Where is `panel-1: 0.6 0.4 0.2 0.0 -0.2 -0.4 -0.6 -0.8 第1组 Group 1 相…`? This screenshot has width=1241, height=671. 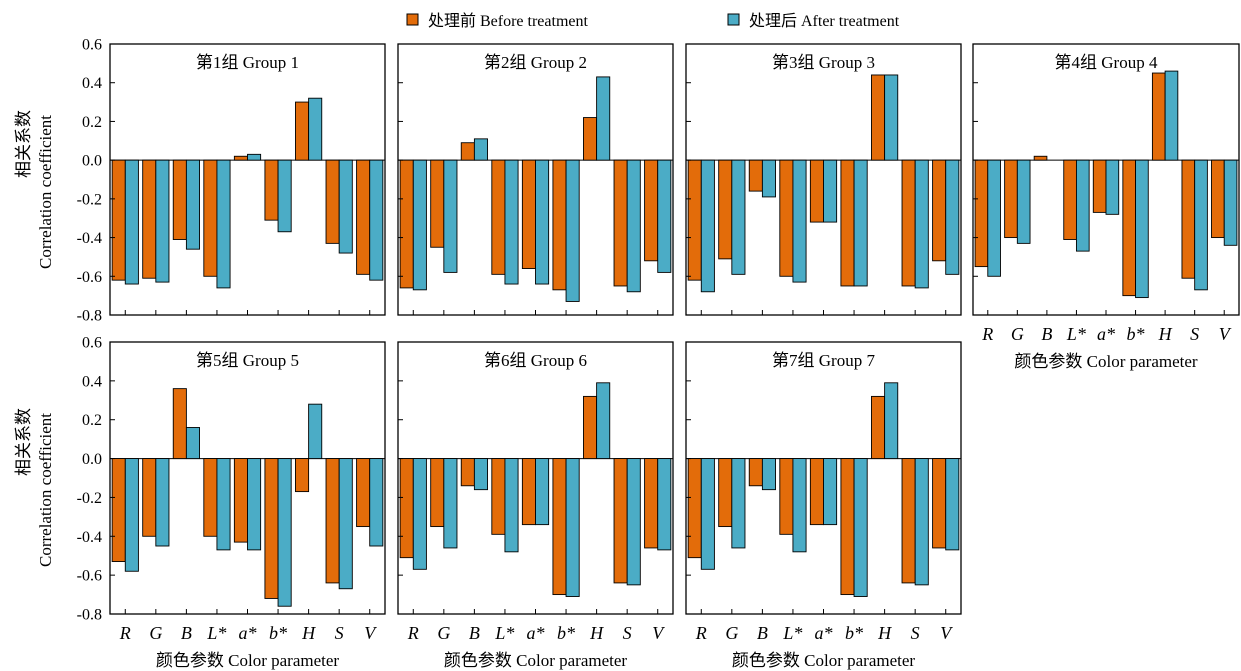 panel-1: 0.6 0.4 0.2 0.0 -0.2 -0.4 -0.6 -0.8 第1组 Group 1 相… is located at coordinates (200, 181).